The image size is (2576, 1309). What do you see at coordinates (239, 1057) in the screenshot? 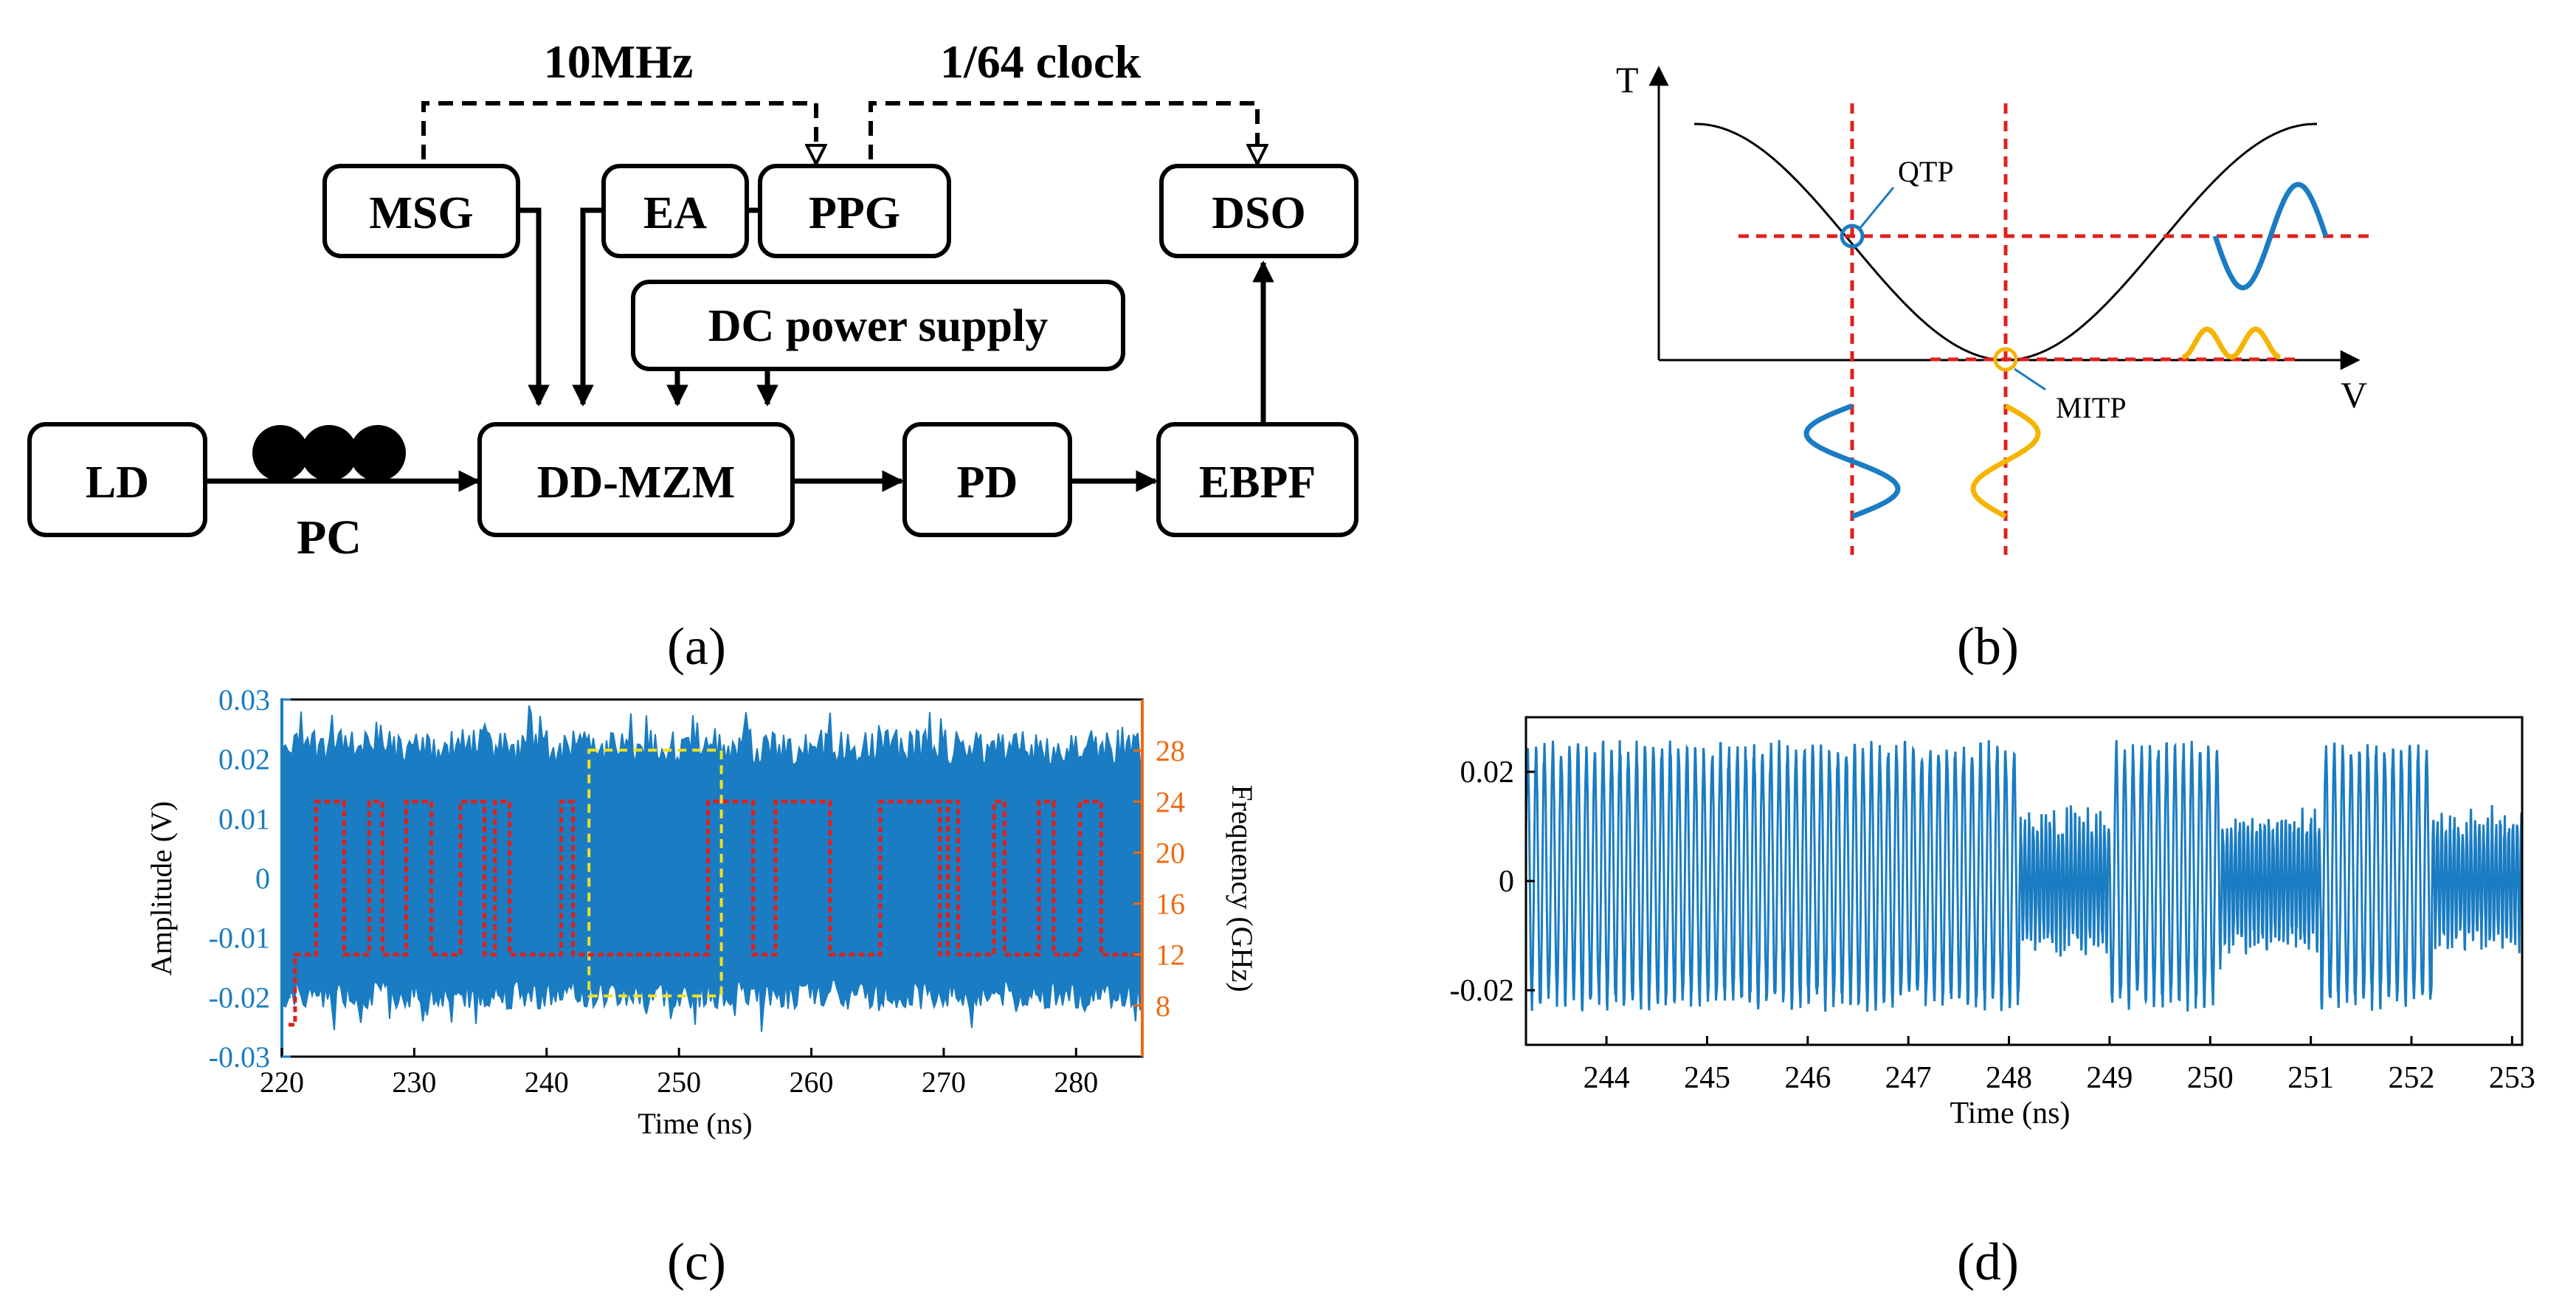
I see `chart-c-y-tick-label: -0.03` at bounding box center [239, 1057].